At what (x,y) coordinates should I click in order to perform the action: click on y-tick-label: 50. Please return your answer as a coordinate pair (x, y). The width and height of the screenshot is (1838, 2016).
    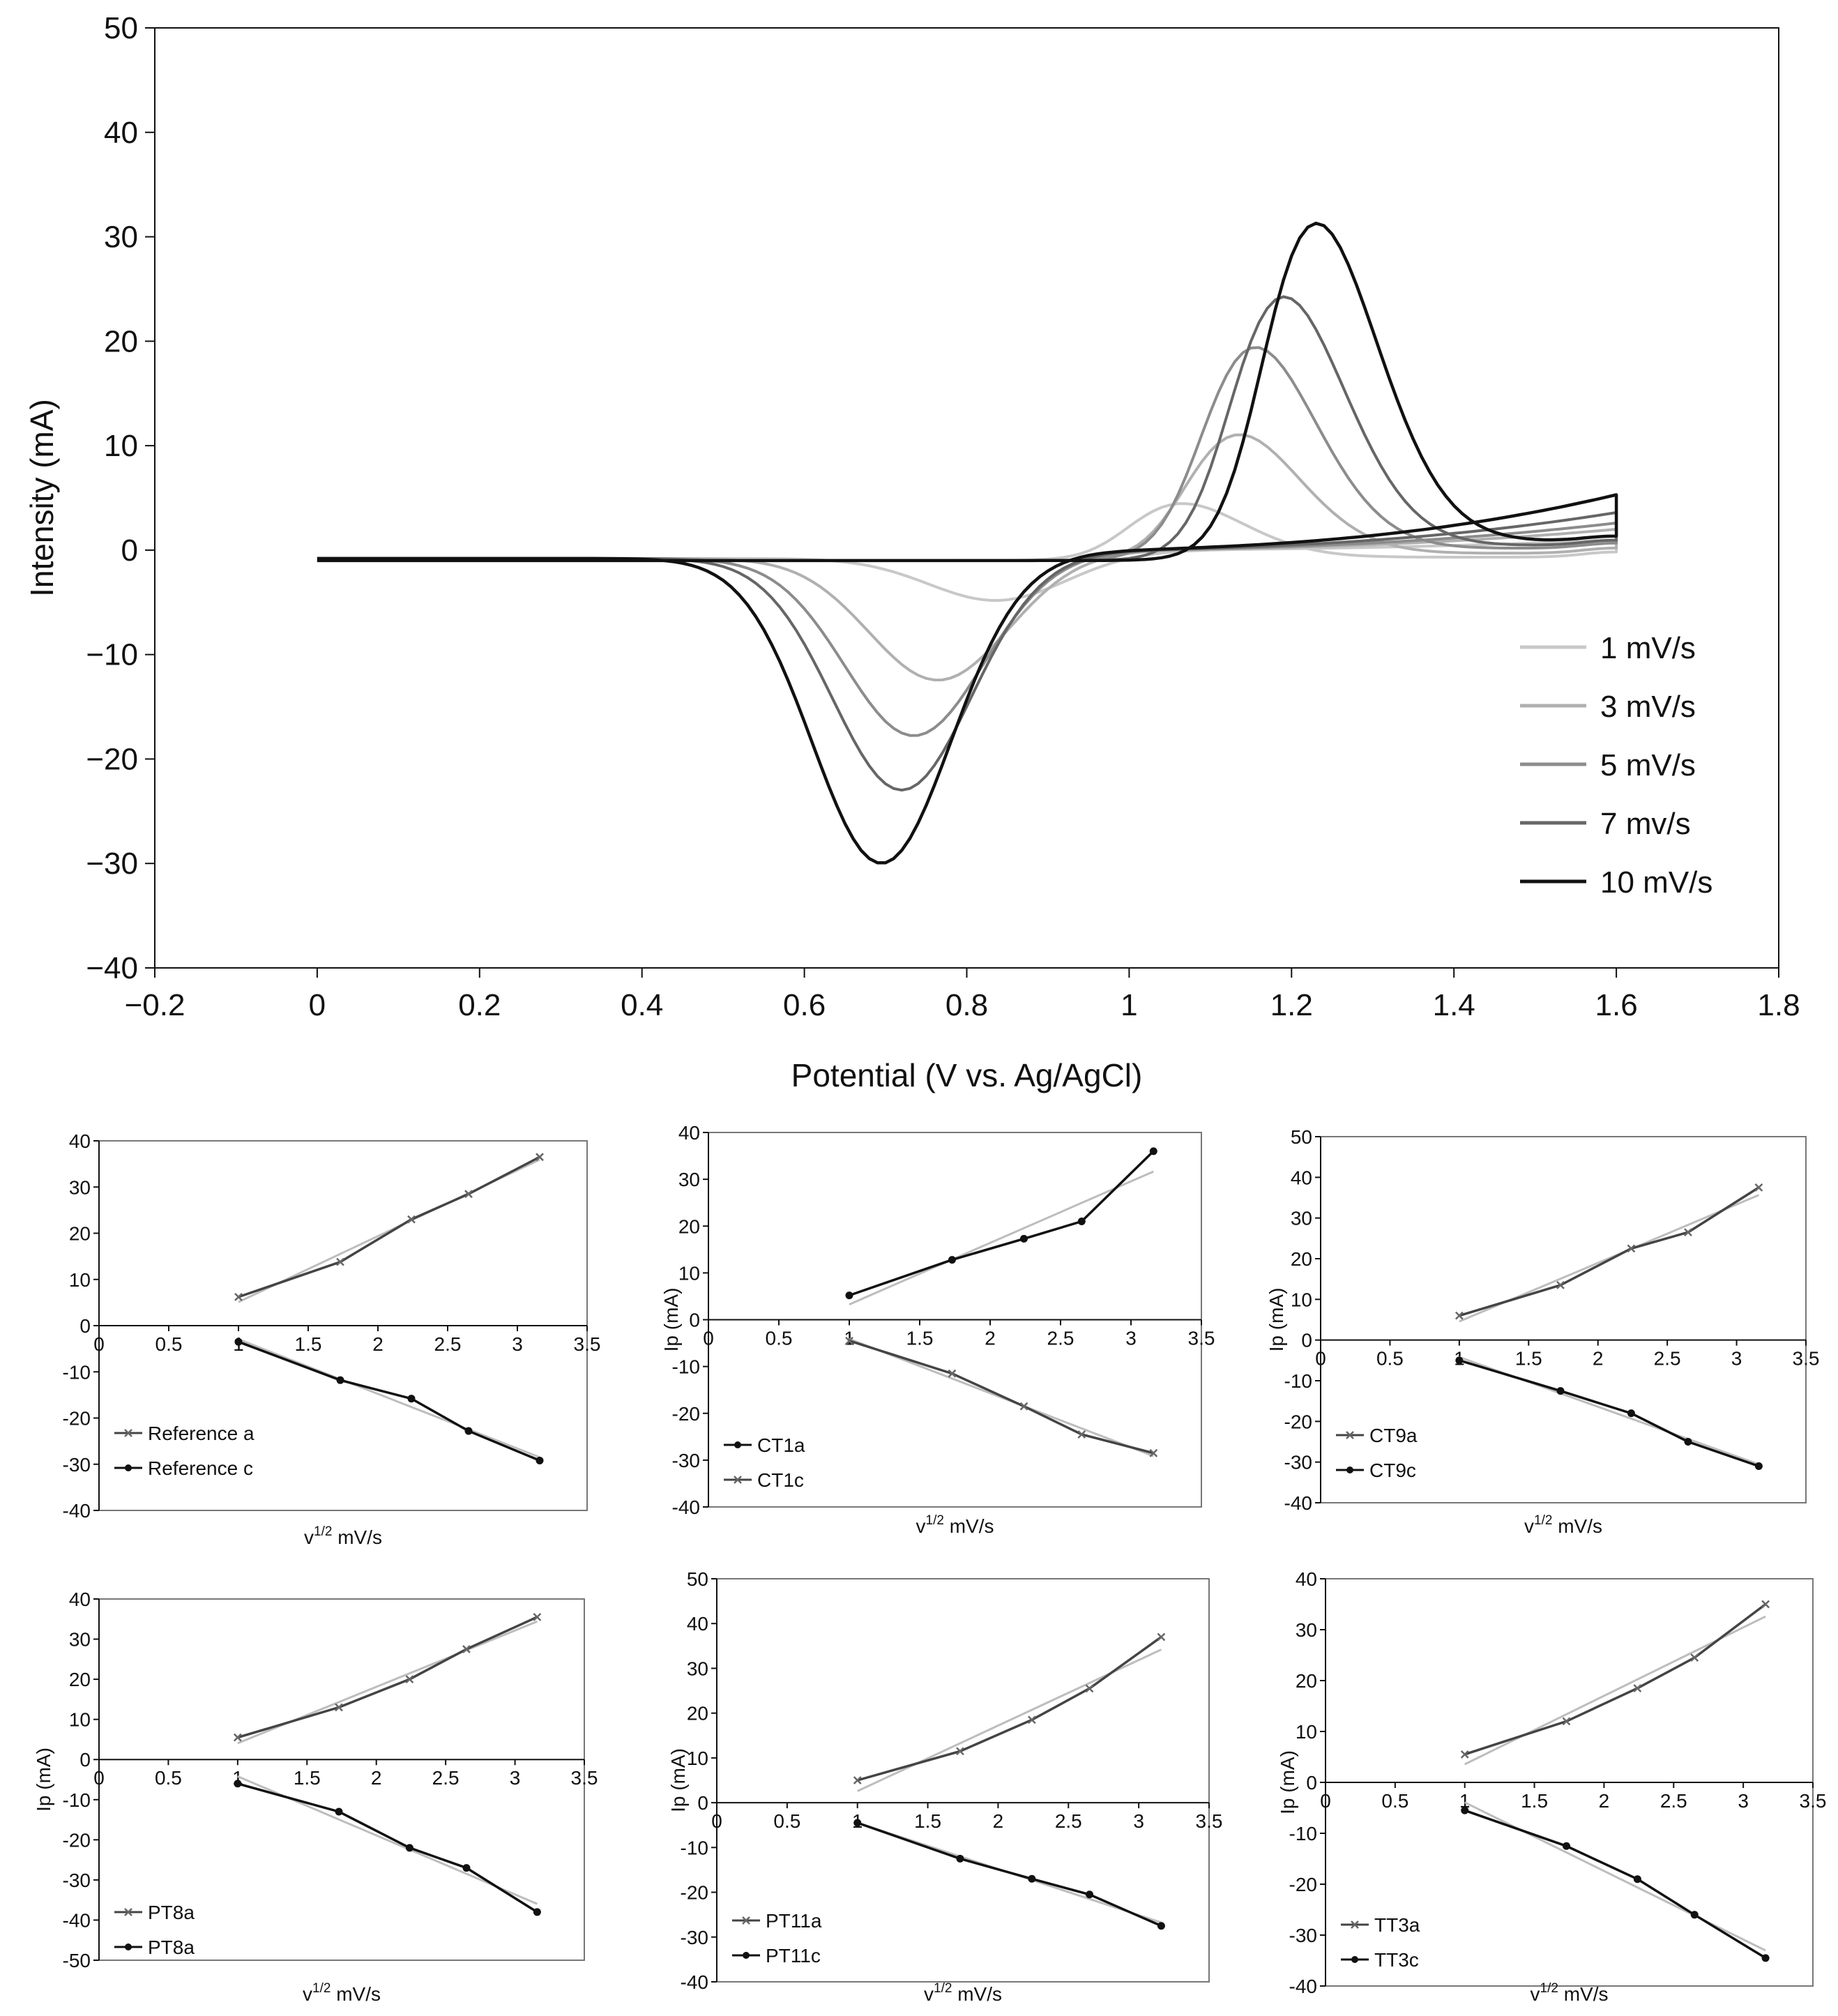
    Looking at the image, I should click on (1301, 1137).